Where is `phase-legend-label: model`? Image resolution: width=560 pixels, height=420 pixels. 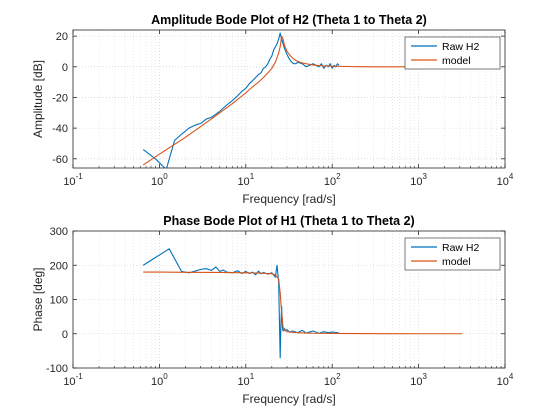 phase-legend-label: model is located at coordinates (456, 262).